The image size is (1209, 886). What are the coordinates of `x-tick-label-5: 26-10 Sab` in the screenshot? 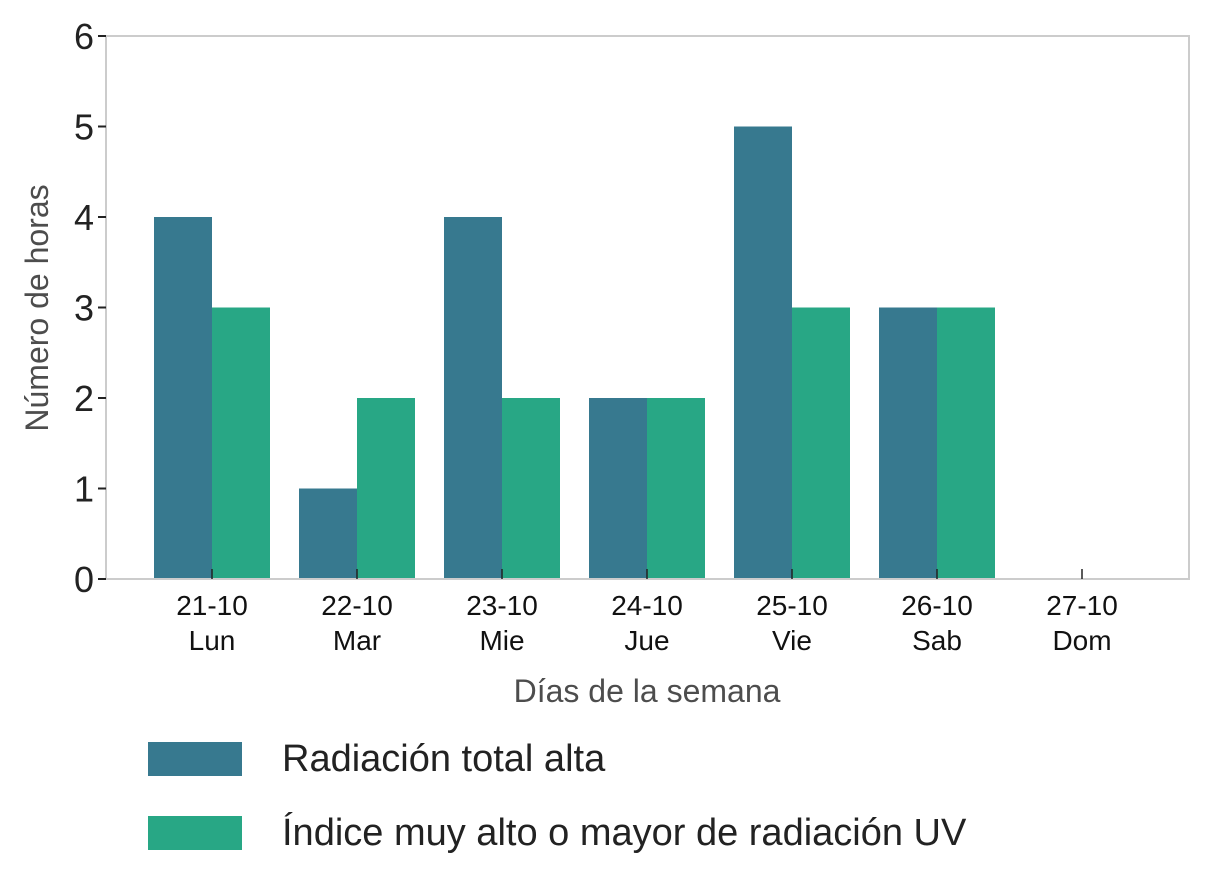 It's located at (937, 623).